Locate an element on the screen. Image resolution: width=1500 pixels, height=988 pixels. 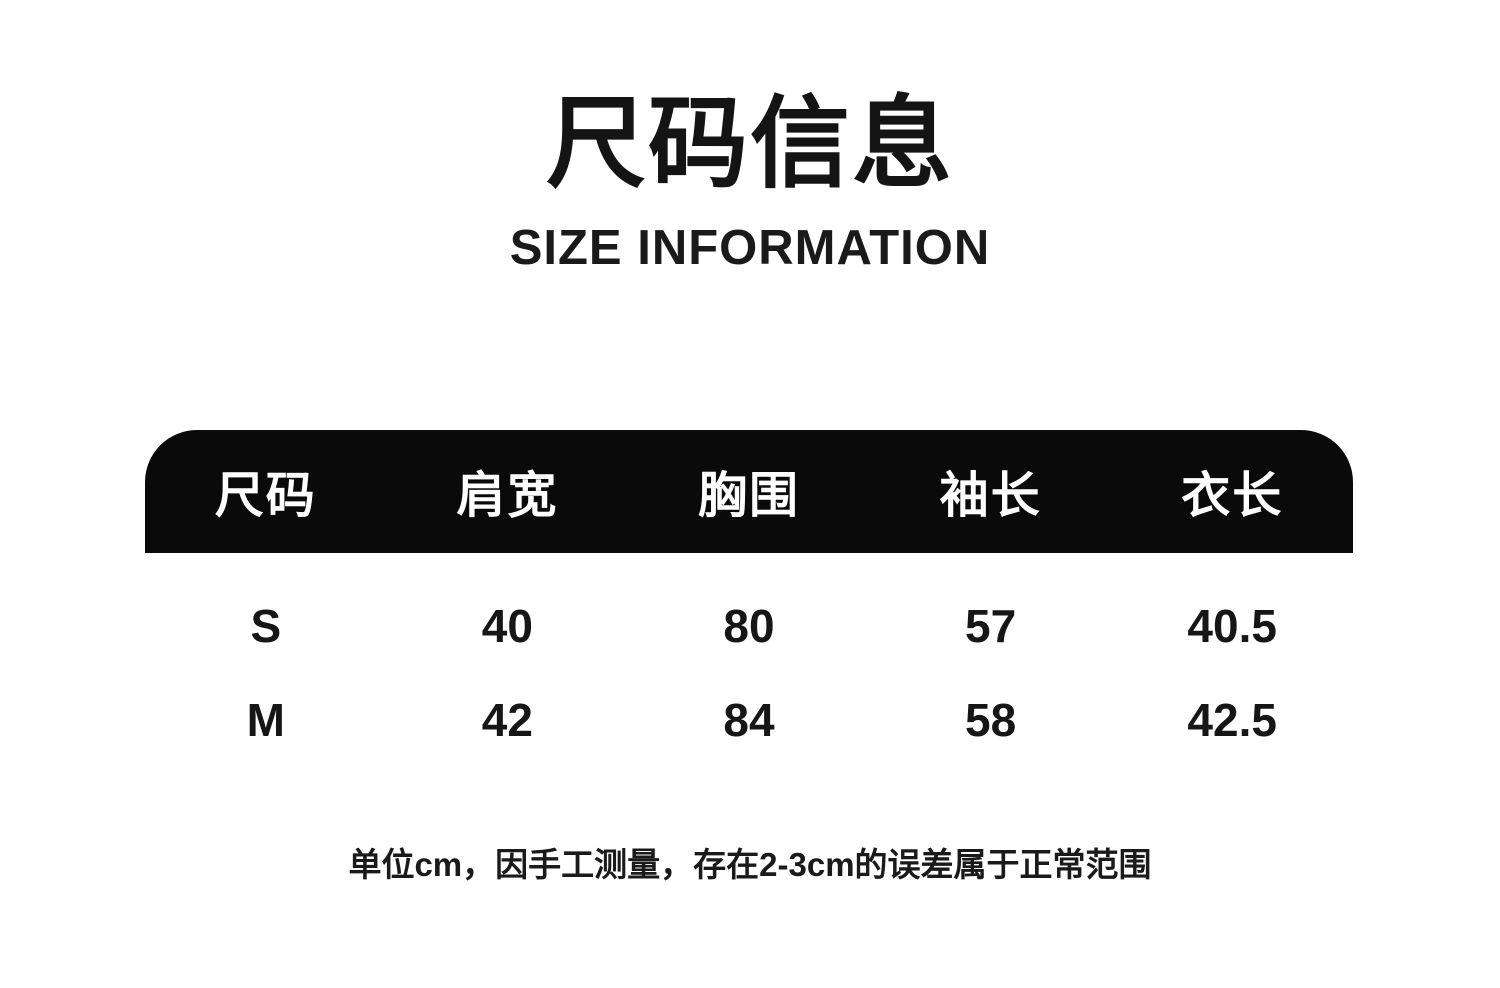
cell-sleeve-length: 57 is located at coordinates (991, 626).